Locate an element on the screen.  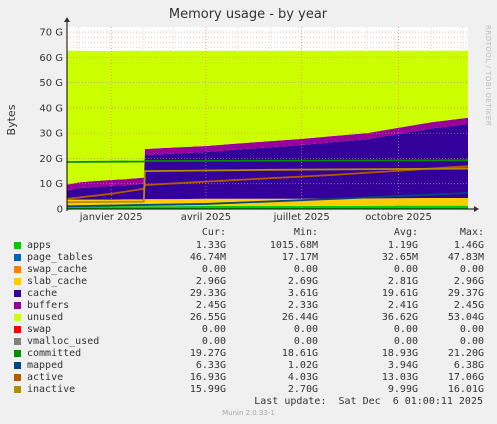
legend-series-name: swap_cache is located at coordinates (57, 269).